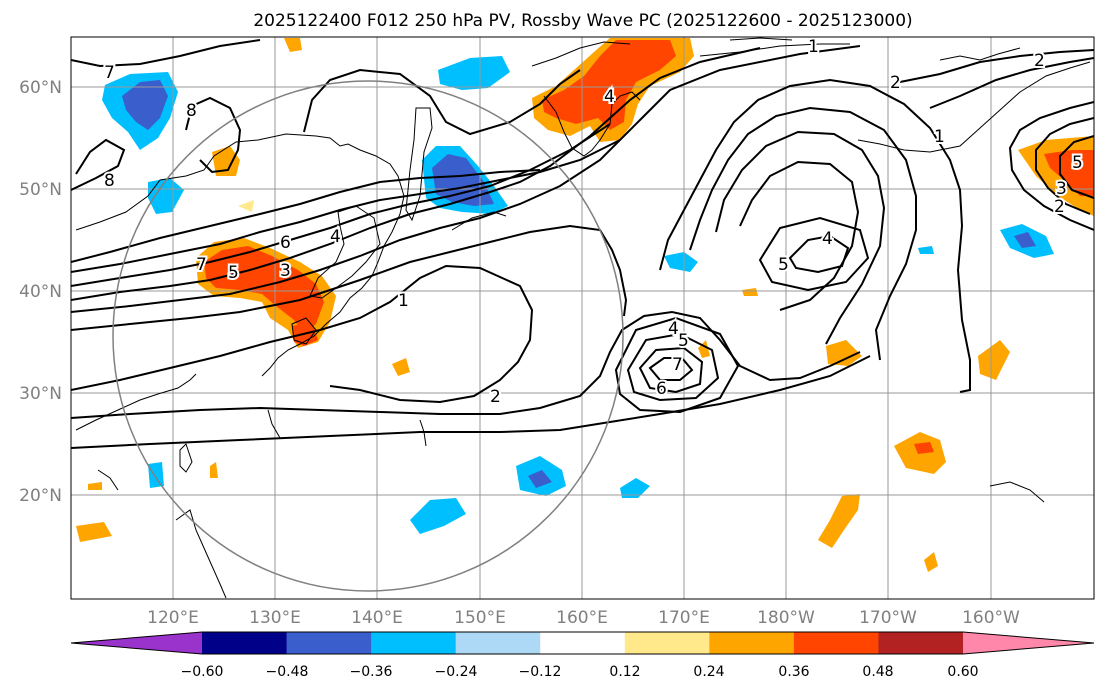 This screenshot has width=1105, height=692. Describe the element at coordinates (94, 532) in the screenshot. I see `pos-anomaly-philippine` at that location.